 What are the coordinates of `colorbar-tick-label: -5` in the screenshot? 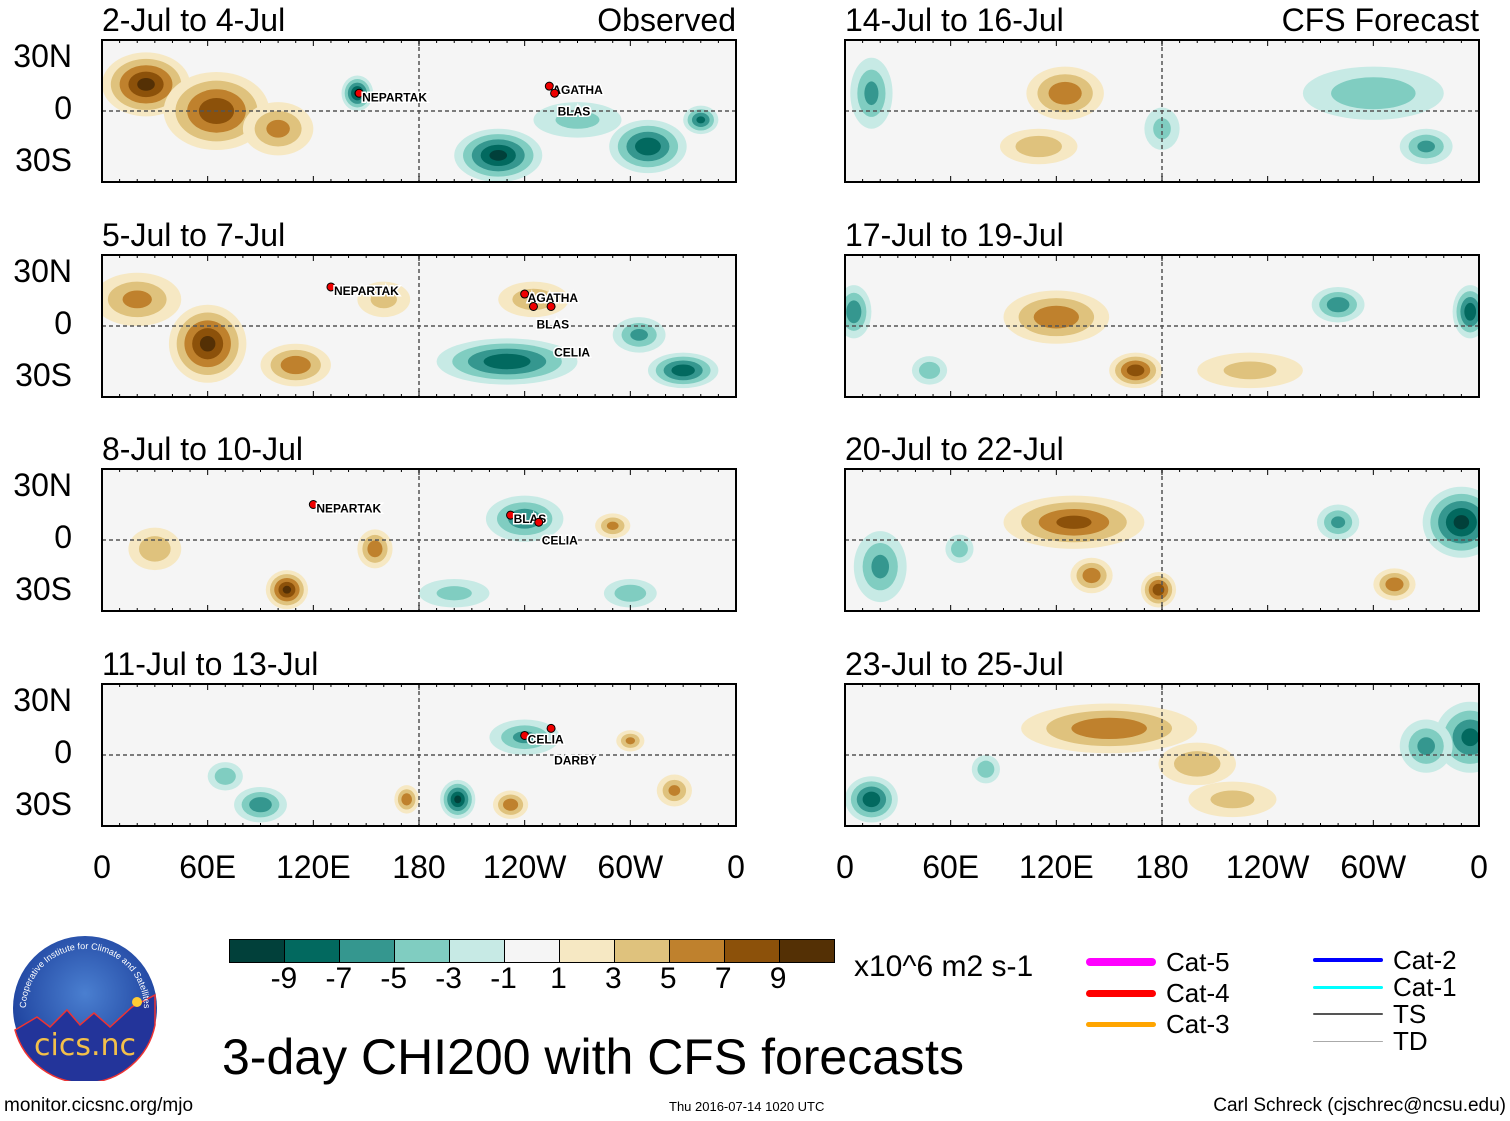 It's located at (394, 978).